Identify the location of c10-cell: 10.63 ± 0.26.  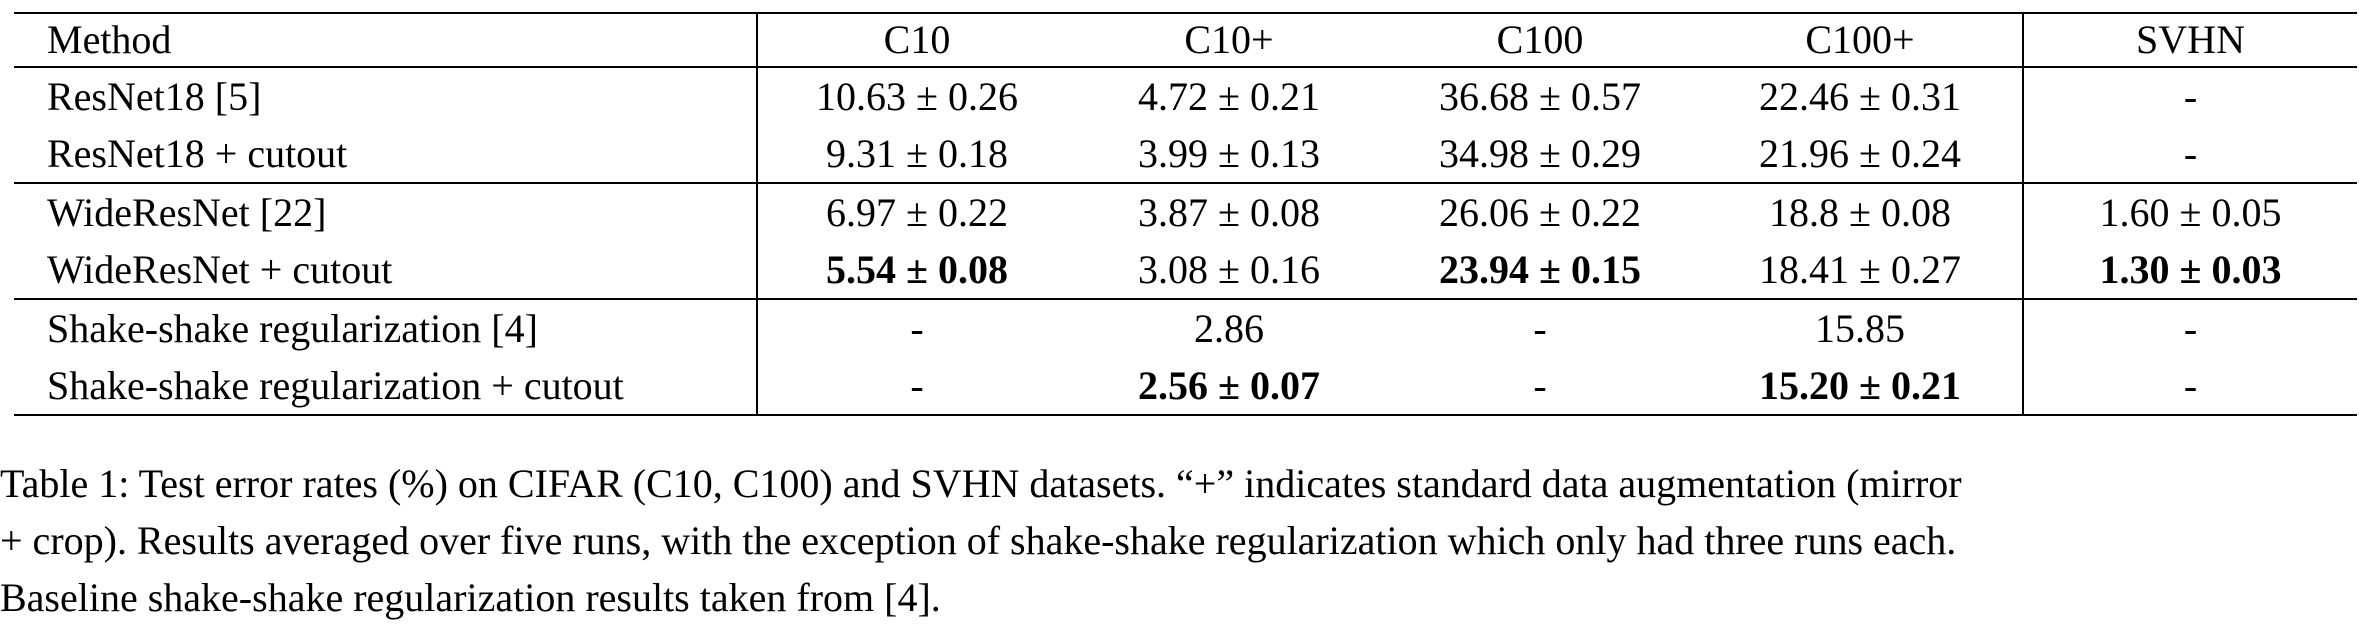
(917, 96).